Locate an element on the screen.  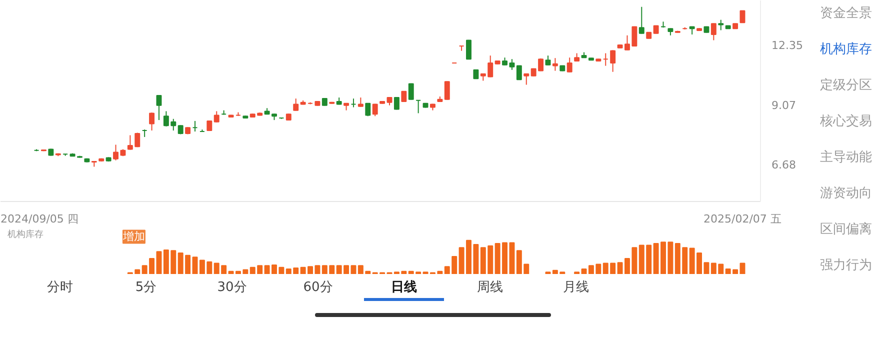
text: 资金全景 is located at coordinates (846, 14).